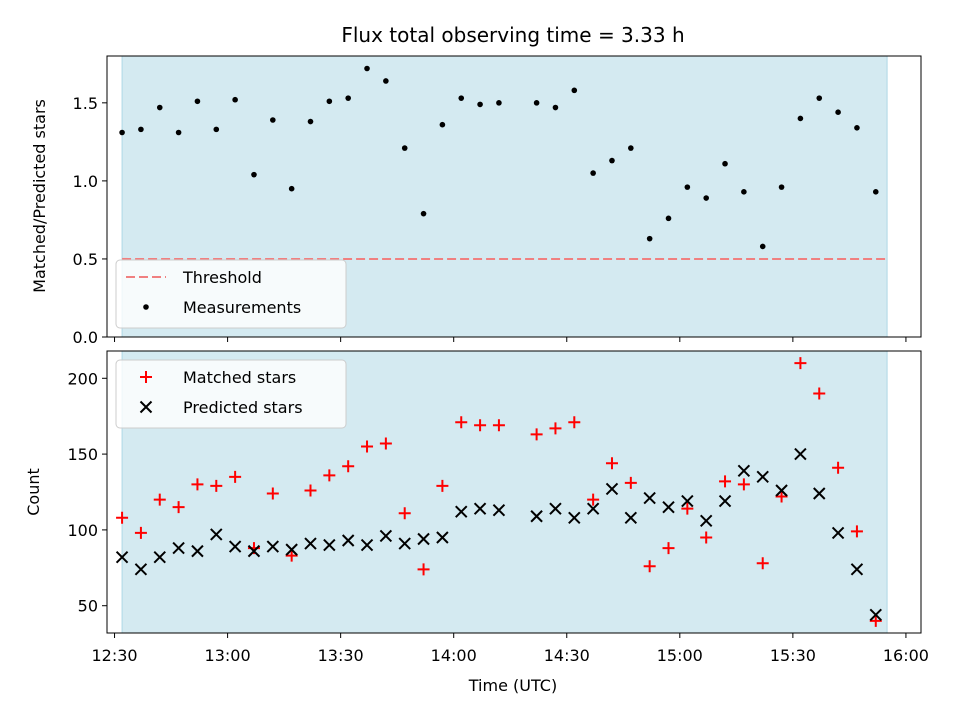 The height and width of the screenshot is (724, 960). I want to click on y-tick-label: 0.5, so click(85, 259).